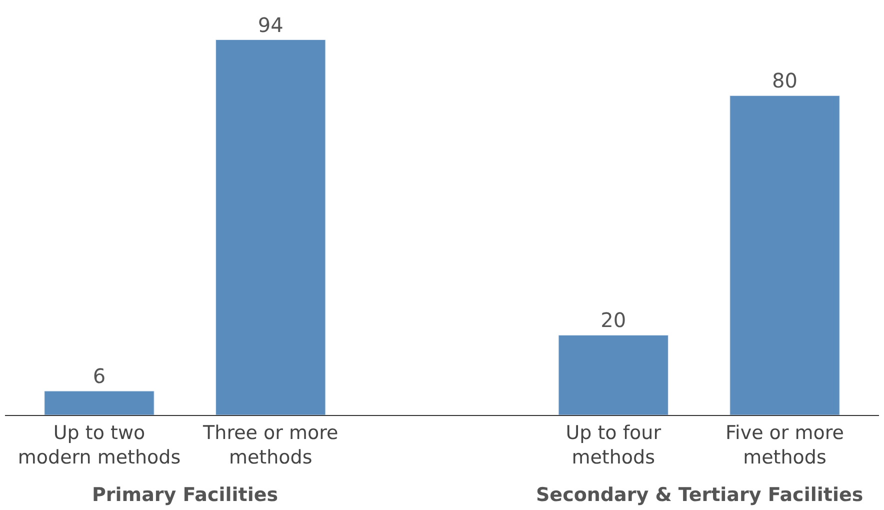 The image size is (884, 510). Describe the element at coordinates (785, 445) in the screenshot. I see `x-tick-label: Five or more methods` at that location.